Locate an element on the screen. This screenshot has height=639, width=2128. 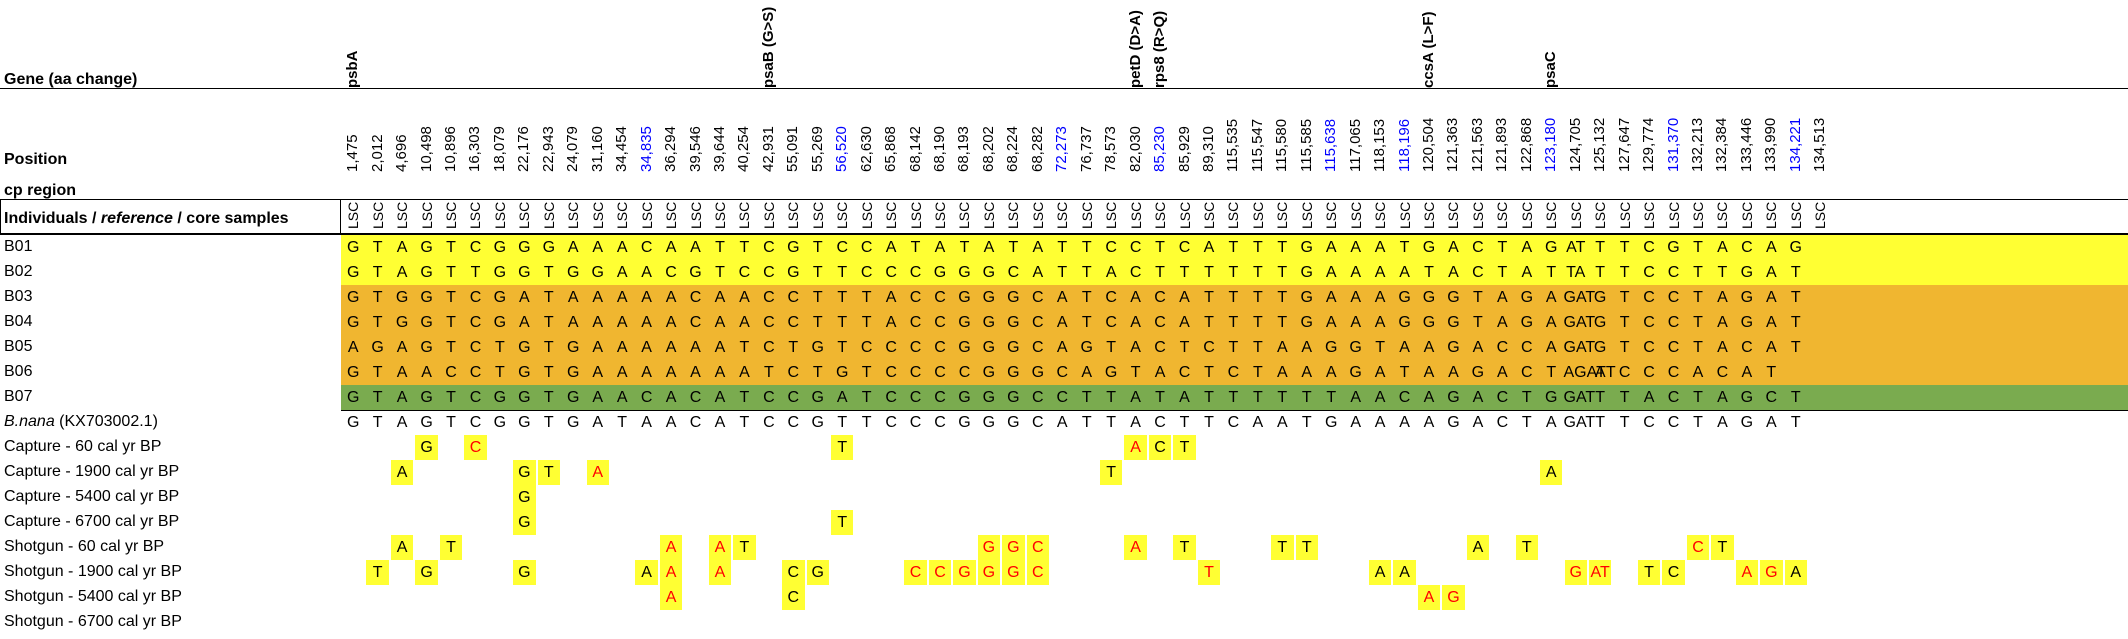
position-label: 31,160 is located at coordinates (597, 149).